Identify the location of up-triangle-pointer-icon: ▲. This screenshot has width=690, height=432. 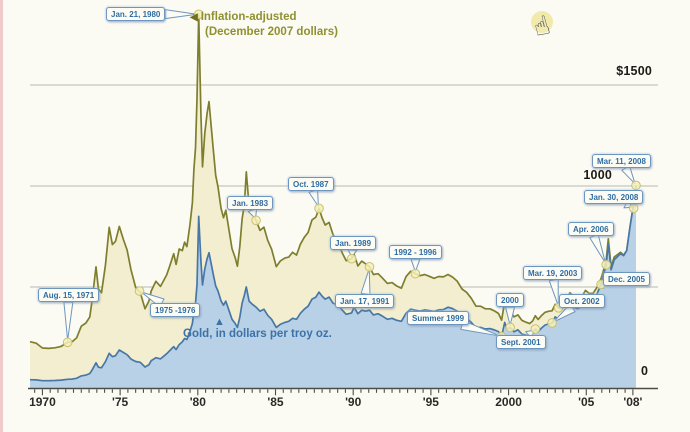
(219, 322).